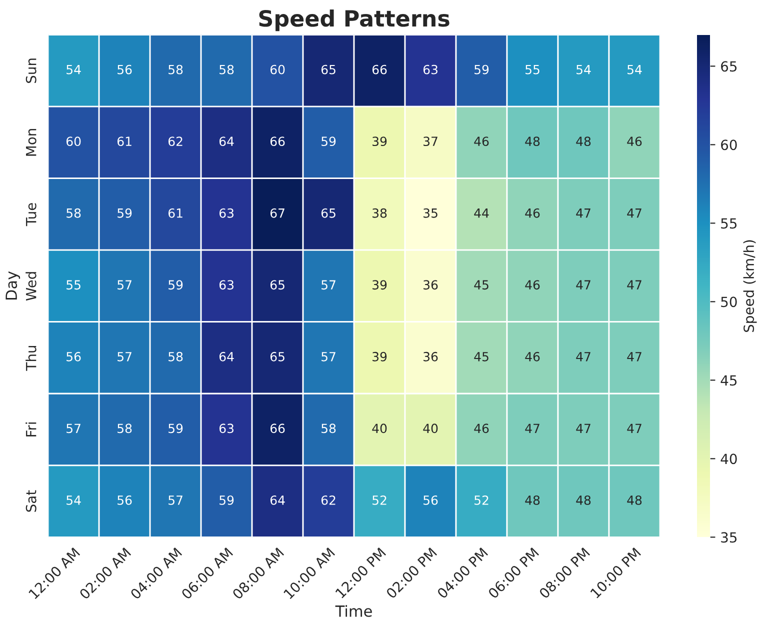 The height and width of the screenshot is (621, 763). I want to click on color-bar-label: 60, so click(729, 145).